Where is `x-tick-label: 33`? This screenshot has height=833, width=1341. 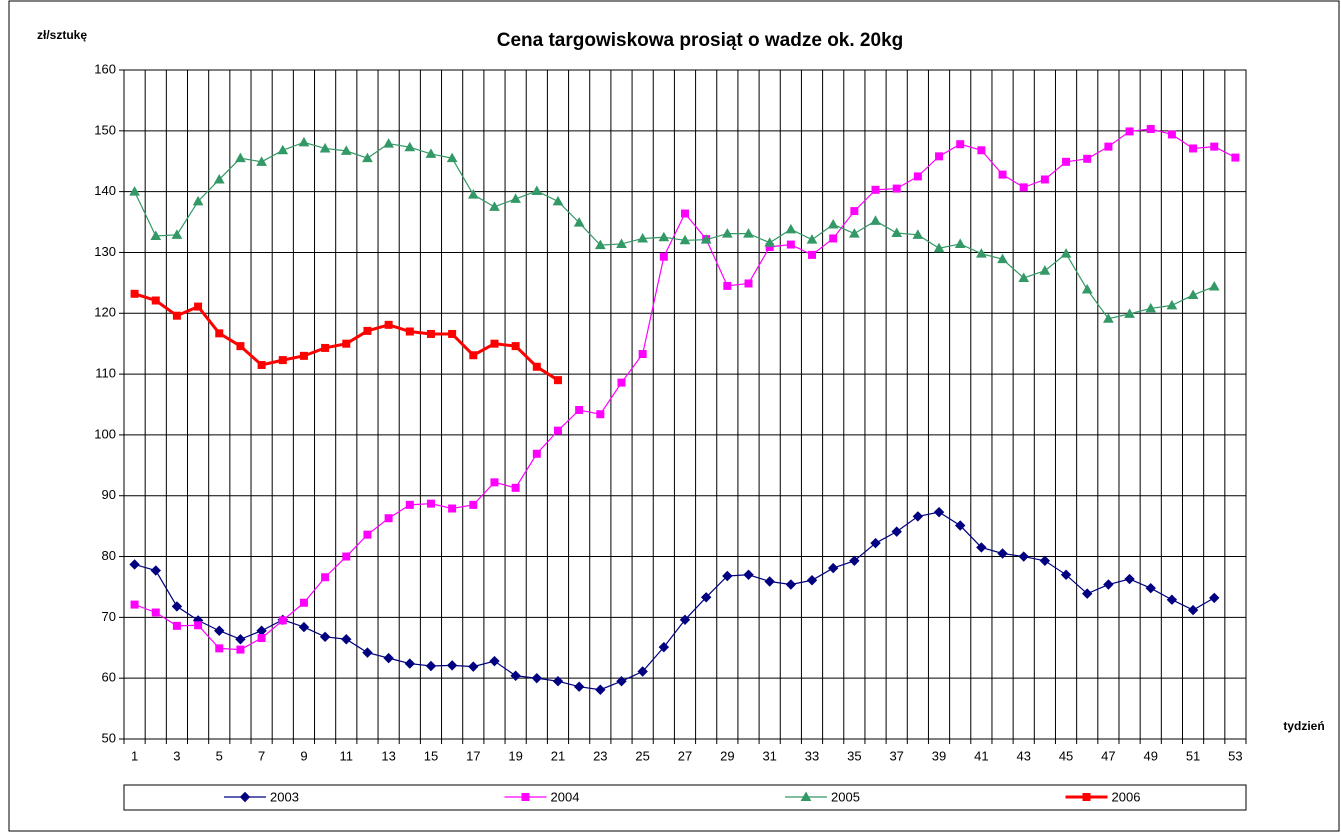
x-tick-label: 33 is located at coordinates (812, 755).